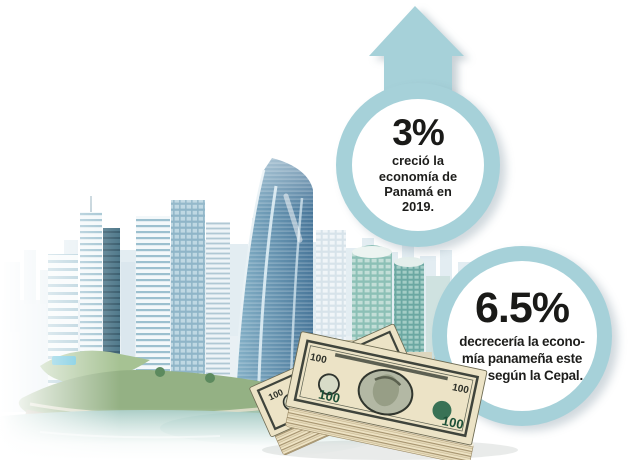 This screenshot has height=460, width=630. I want to click on stat-caption-line: decrecería la econo-, so click(522, 342).